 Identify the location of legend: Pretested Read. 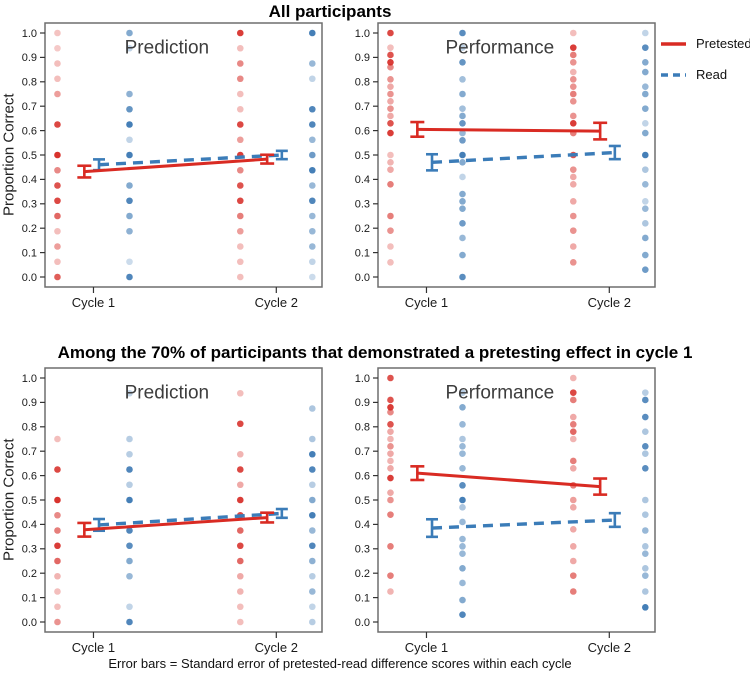
(705, 59).